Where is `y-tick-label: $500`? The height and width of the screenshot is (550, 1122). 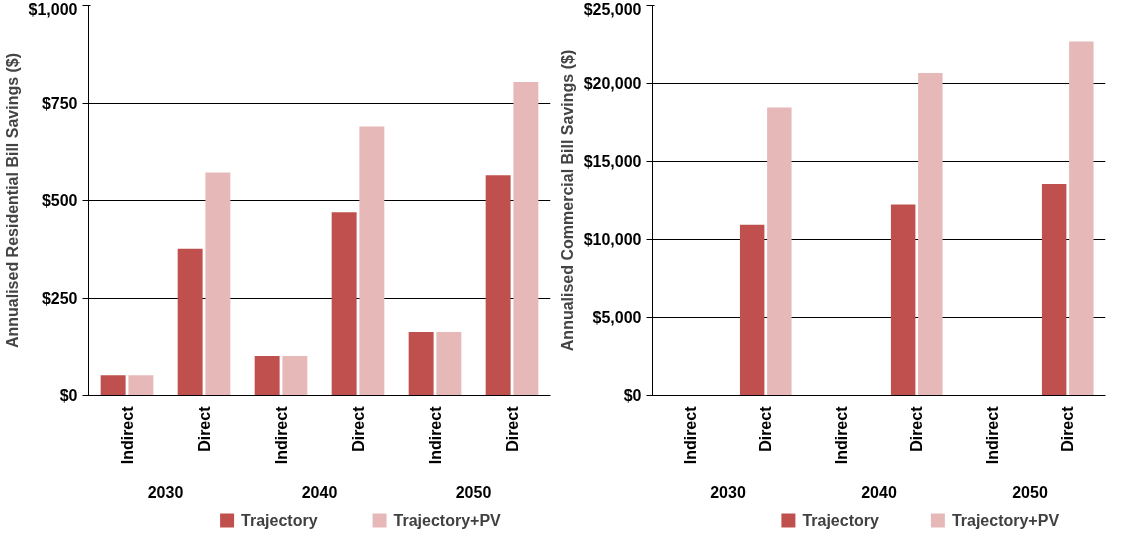
y-tick-label: $500 is located at coordinates (59, 200).